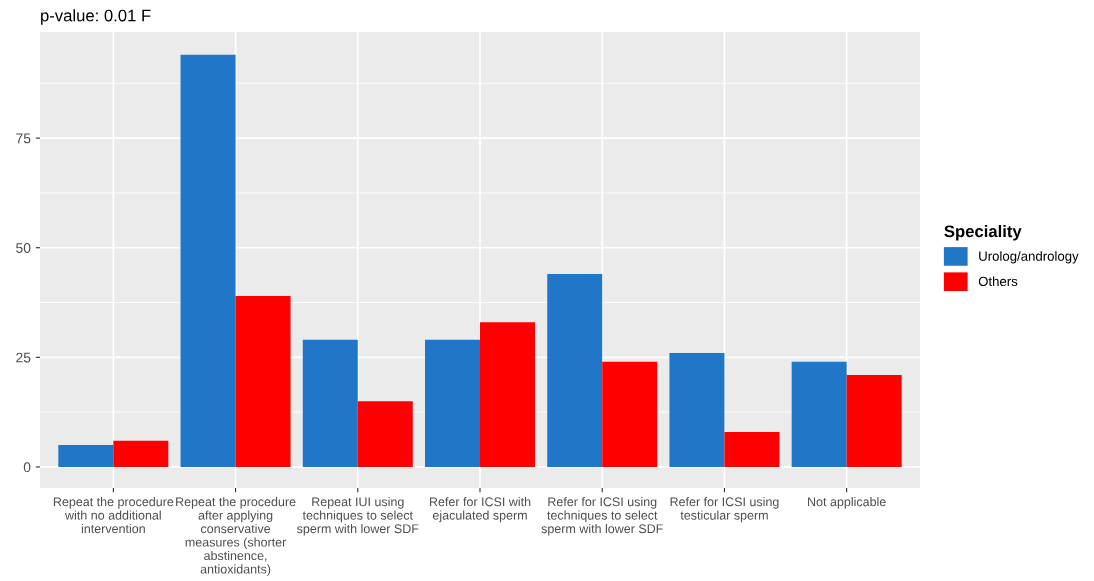 The image size is (1094, 581). Describe the element at coordinates (983, 232) in the screenshot. I see `legend-title: Speciality` at that location.